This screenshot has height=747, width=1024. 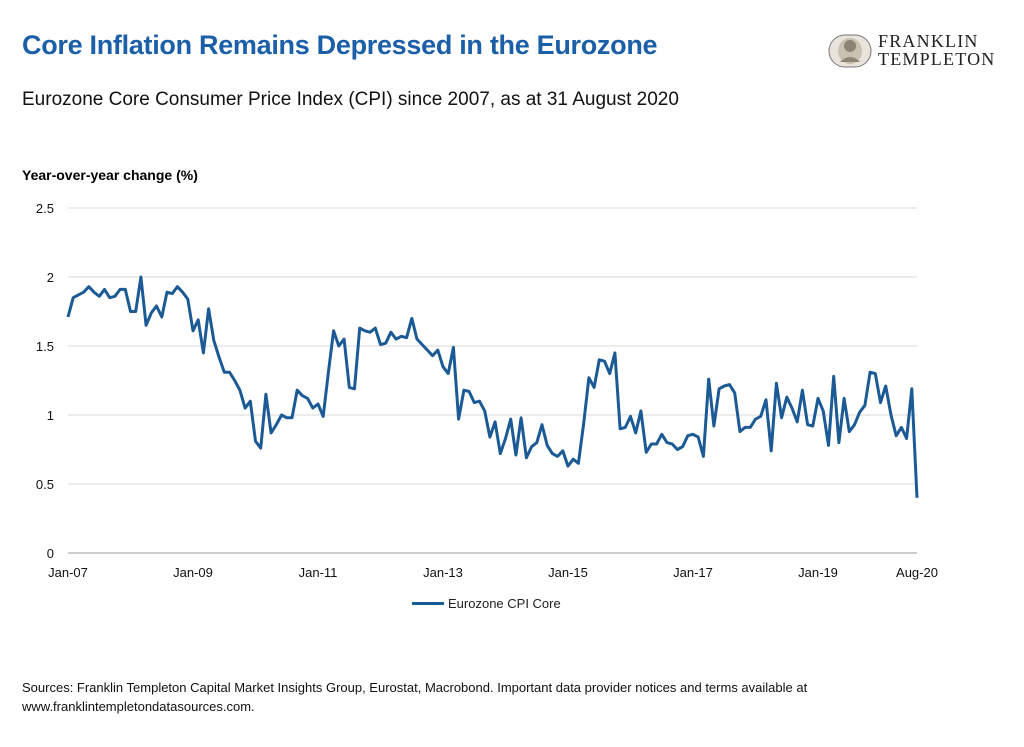 I want to click on logo-line-2: TEMPLETON, so click(x=937, y=59).